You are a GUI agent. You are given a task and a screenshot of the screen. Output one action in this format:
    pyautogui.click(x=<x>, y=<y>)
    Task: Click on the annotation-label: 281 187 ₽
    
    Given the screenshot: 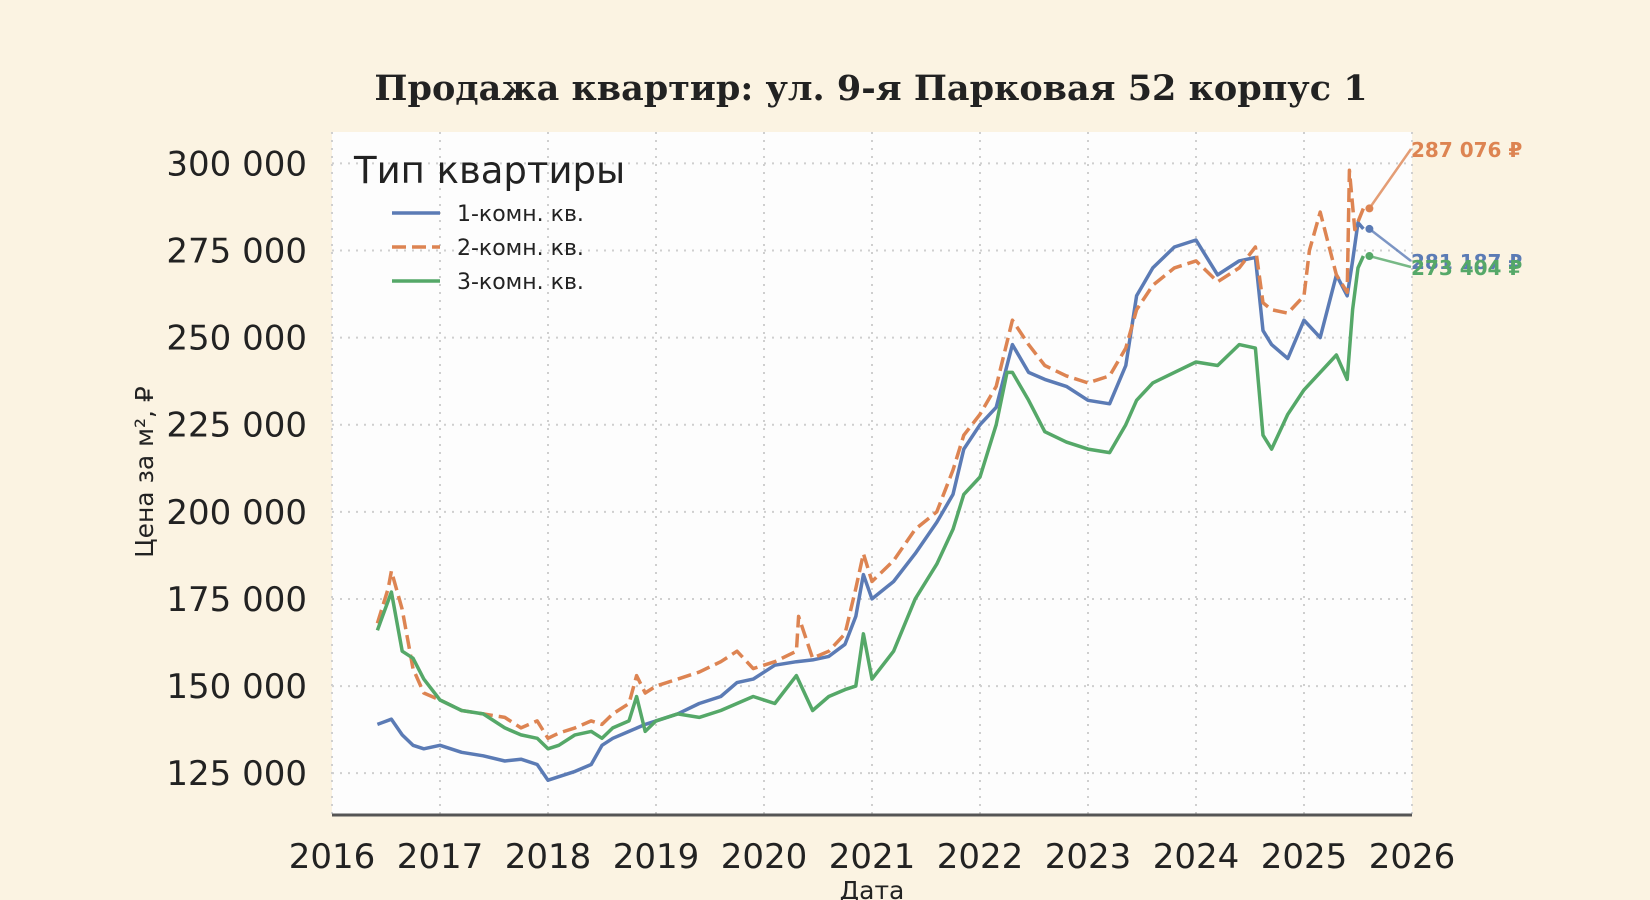 What is the action you would take?
    pyautogui.click(x=1466, y=262)
    